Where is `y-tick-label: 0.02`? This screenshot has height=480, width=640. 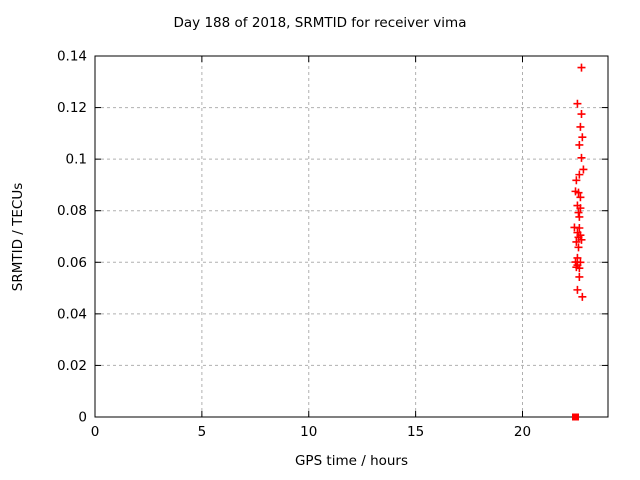 y-tick-label: 0.02 is located at coordinates (72, 366).